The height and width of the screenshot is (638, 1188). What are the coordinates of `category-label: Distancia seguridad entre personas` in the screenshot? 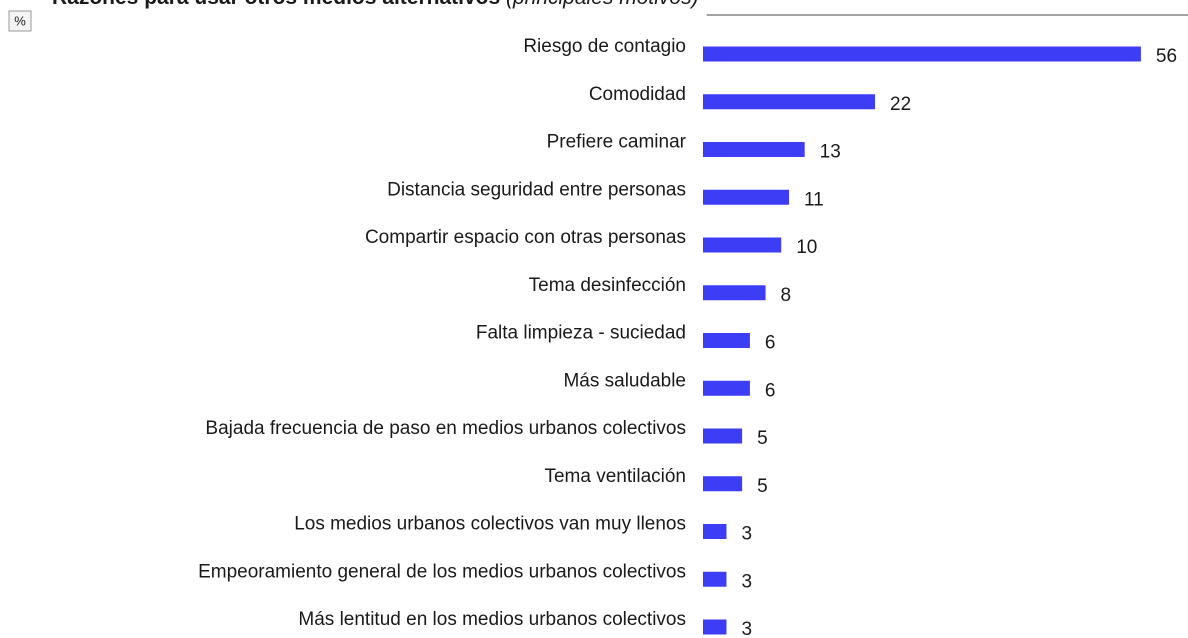 It's located at (536, 189).